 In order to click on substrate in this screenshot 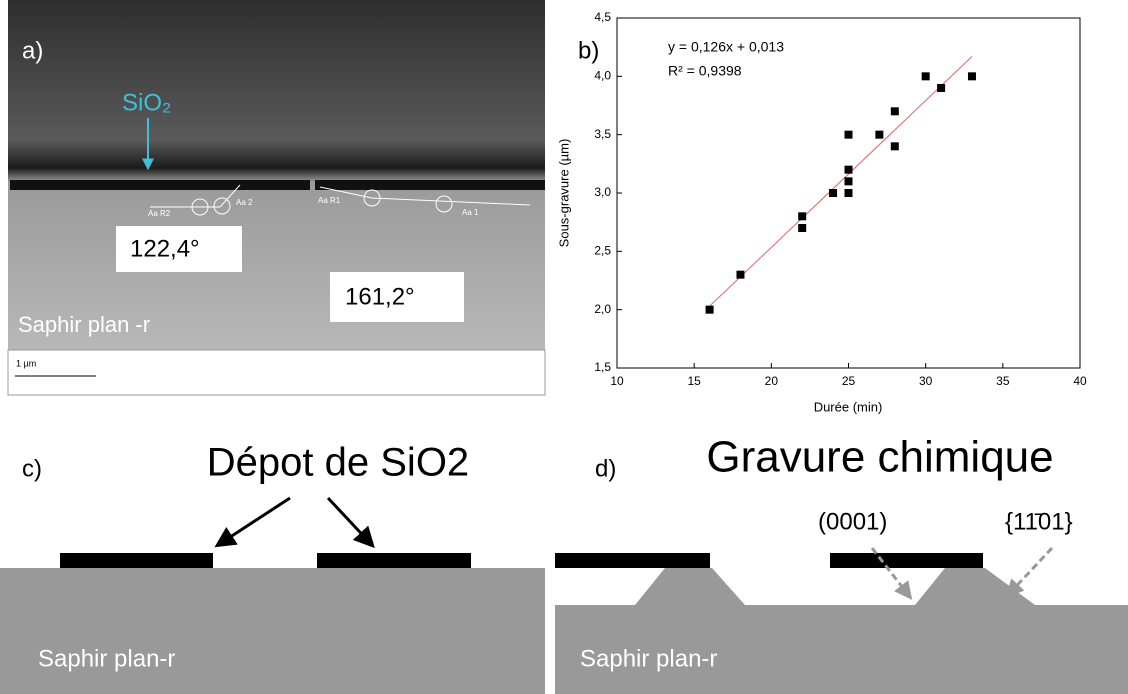, I will do `click(272, 631)`.